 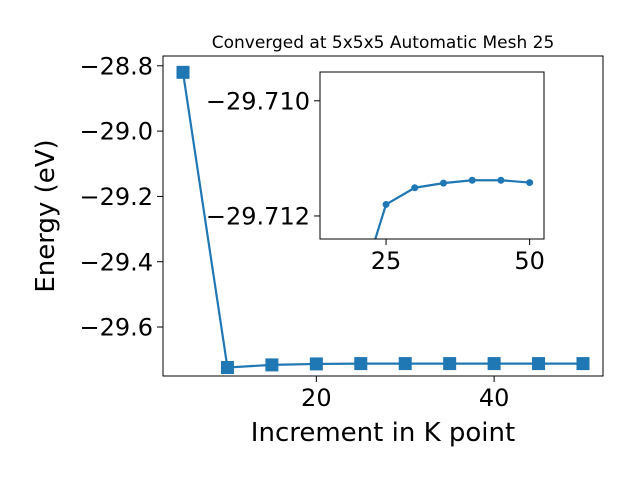 What do you see at coordinates (116, 66) in the screenshot?
I see `main-y-tick-label: −28.8` at bounding box center [116, 66].